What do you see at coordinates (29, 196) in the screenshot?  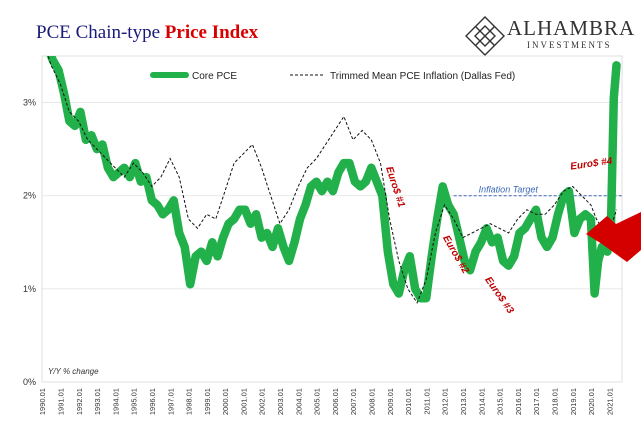 I see `y-tick-label: 2%` at bounding box center [29, 196].